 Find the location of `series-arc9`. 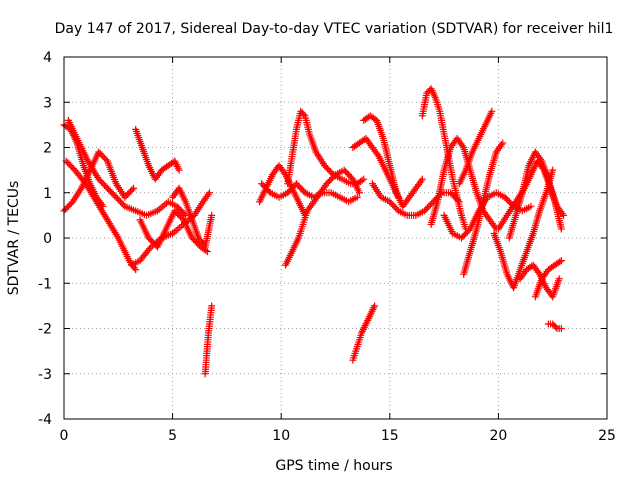

series-arc9 is located at coordinates (208, 340).